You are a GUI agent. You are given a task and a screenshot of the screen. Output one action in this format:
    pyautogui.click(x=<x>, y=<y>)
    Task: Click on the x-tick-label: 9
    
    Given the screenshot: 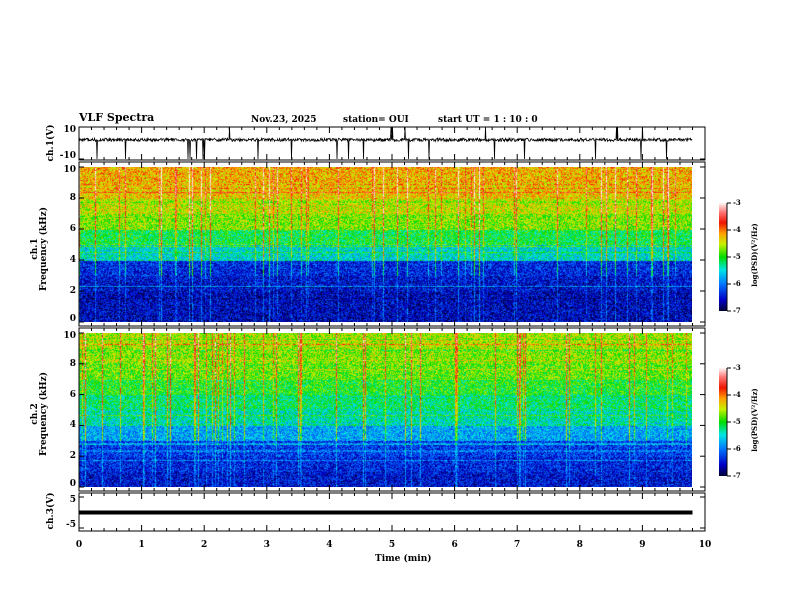 What is the action you would take?
    pyautogui.click(x=642, y=545)
    